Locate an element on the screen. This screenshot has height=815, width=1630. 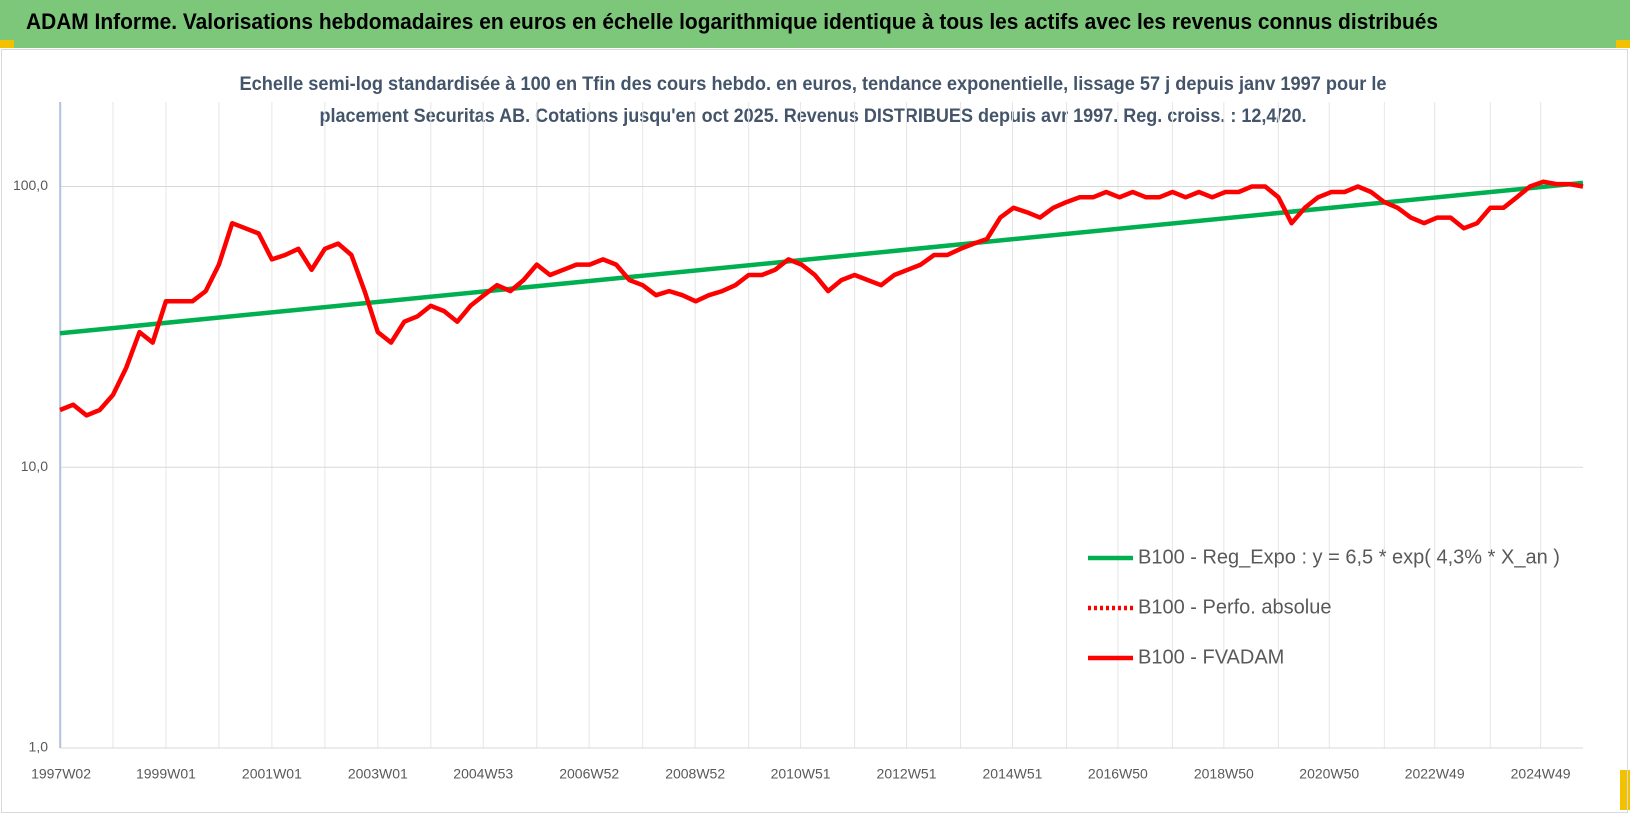
x-tick-label: 1999W01 is located at coordinates (166, 774).